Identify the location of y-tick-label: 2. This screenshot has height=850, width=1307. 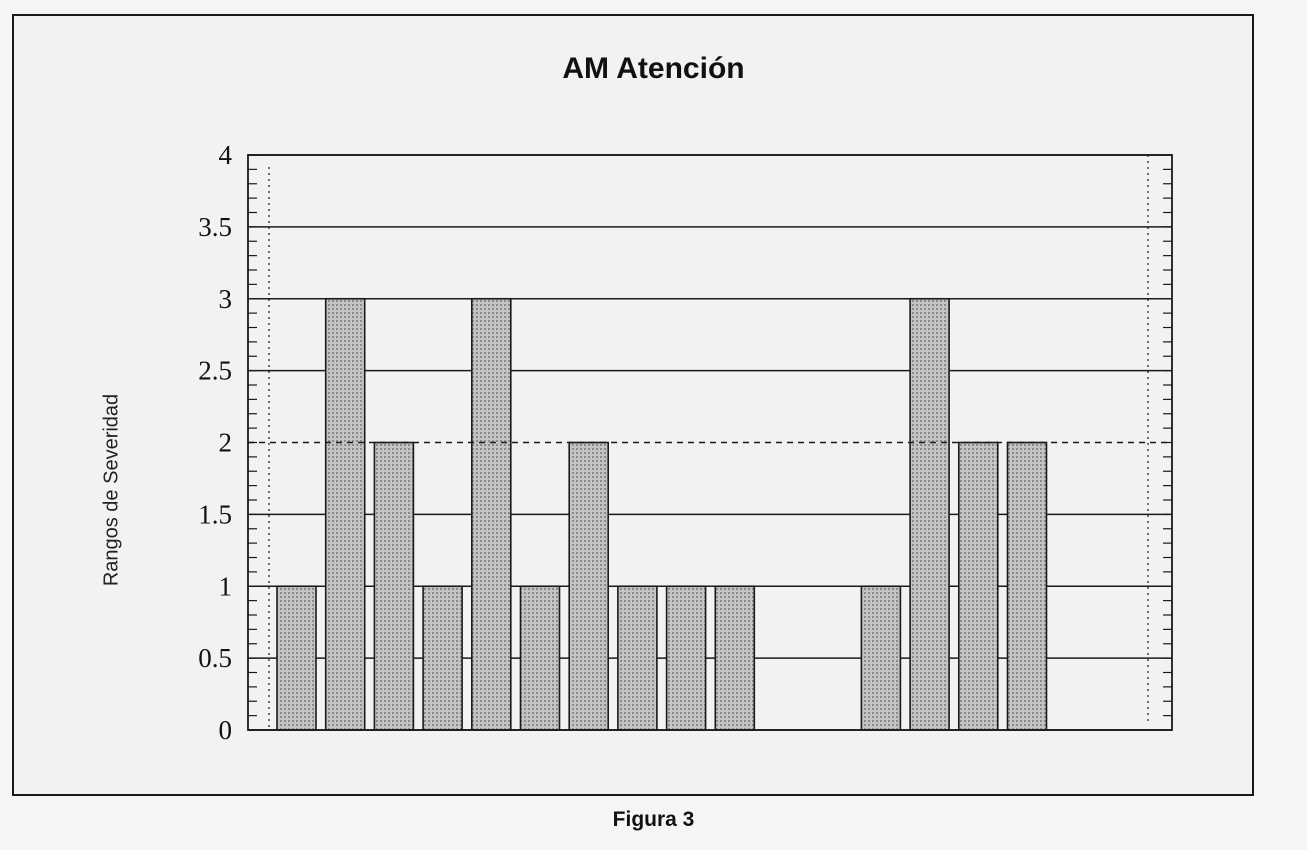
(226, 443).